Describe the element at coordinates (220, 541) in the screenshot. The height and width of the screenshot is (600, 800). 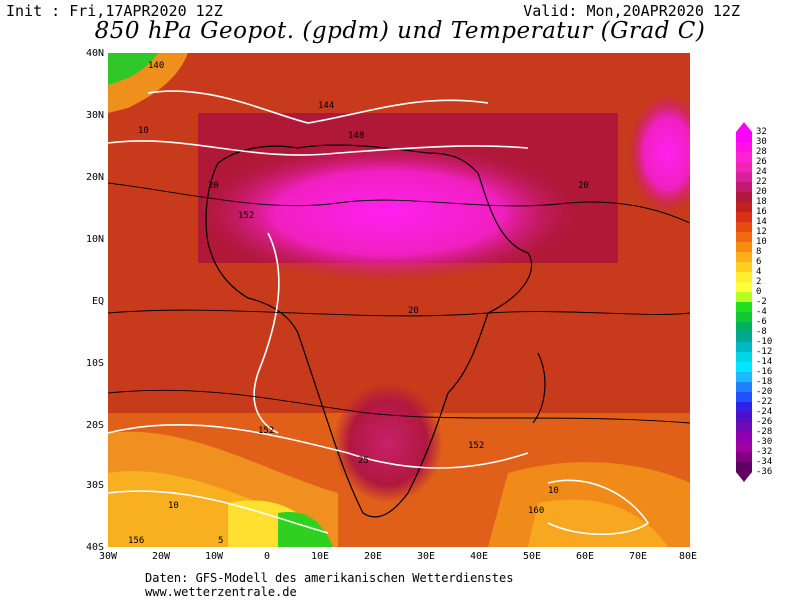
I see `svg-text: 5` at that location.